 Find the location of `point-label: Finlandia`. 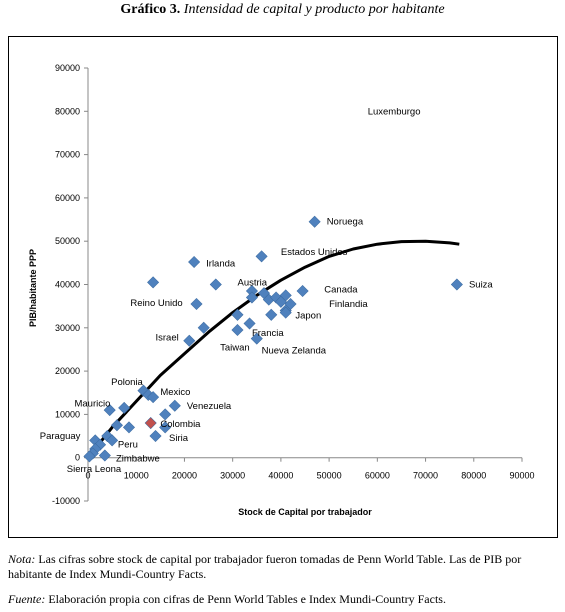

point-label: Finlandia is located at coordinates (348, 304).